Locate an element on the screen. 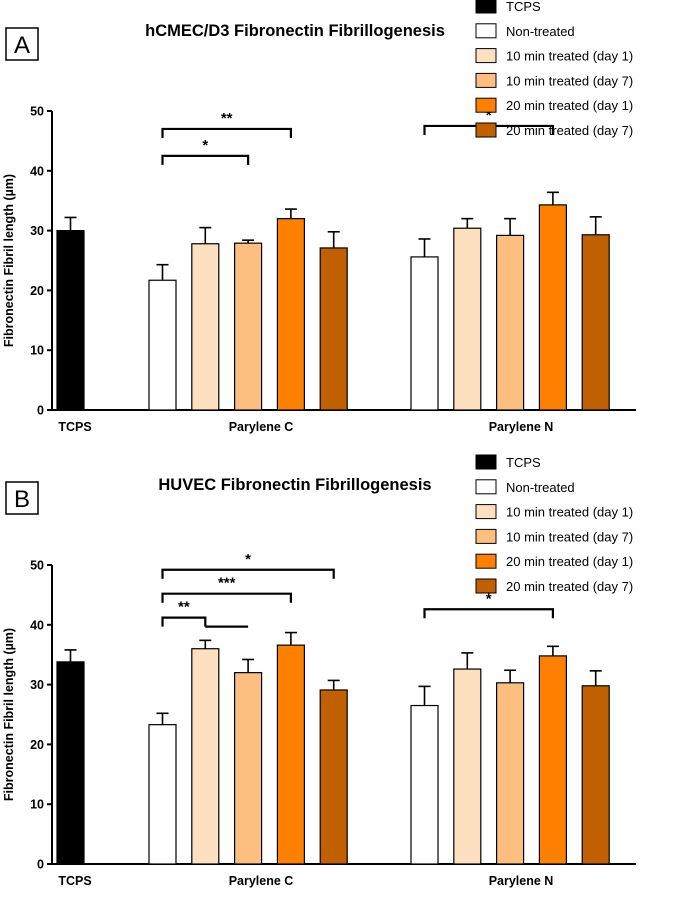 This screenshot has width=685, height=908. significance-label: *** is located at coordinates (227, 583).